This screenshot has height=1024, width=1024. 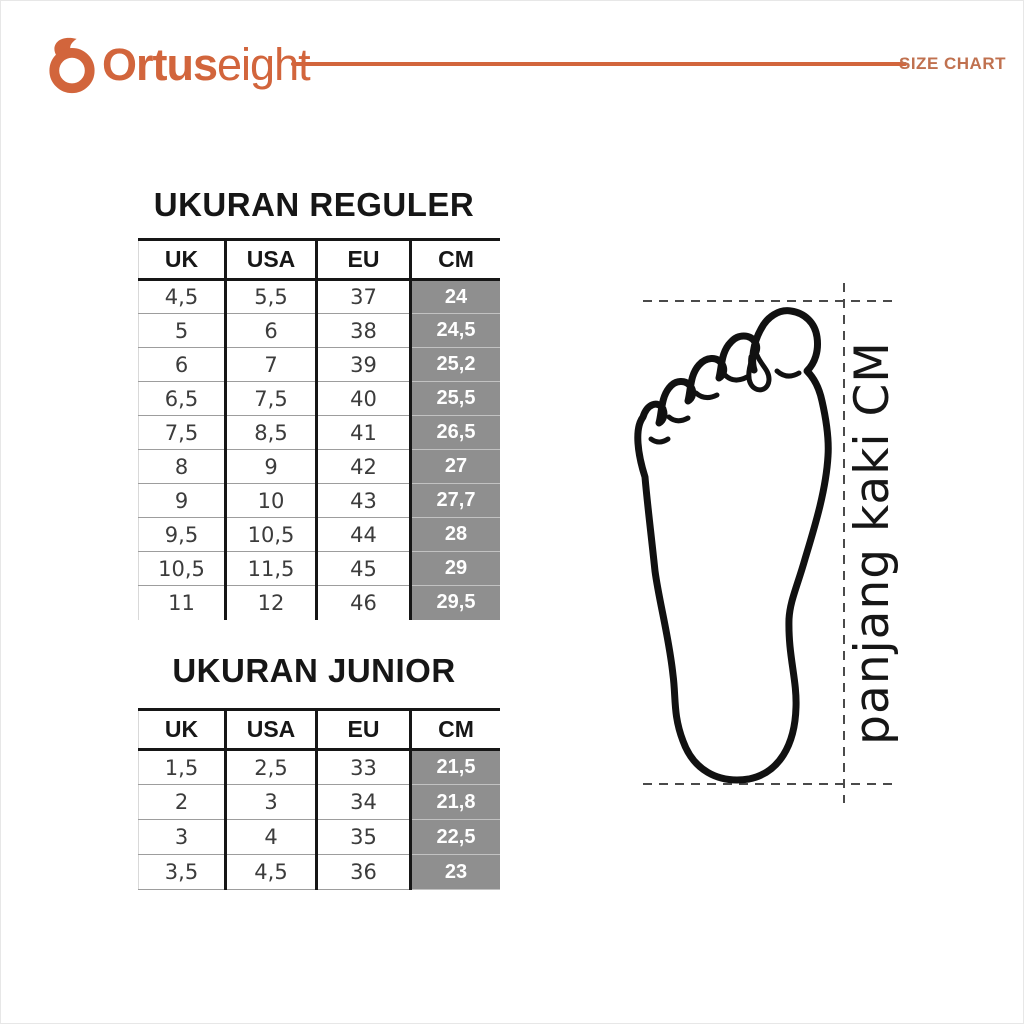 I want to click on size-cell: 40, so click(x=363, y=398).